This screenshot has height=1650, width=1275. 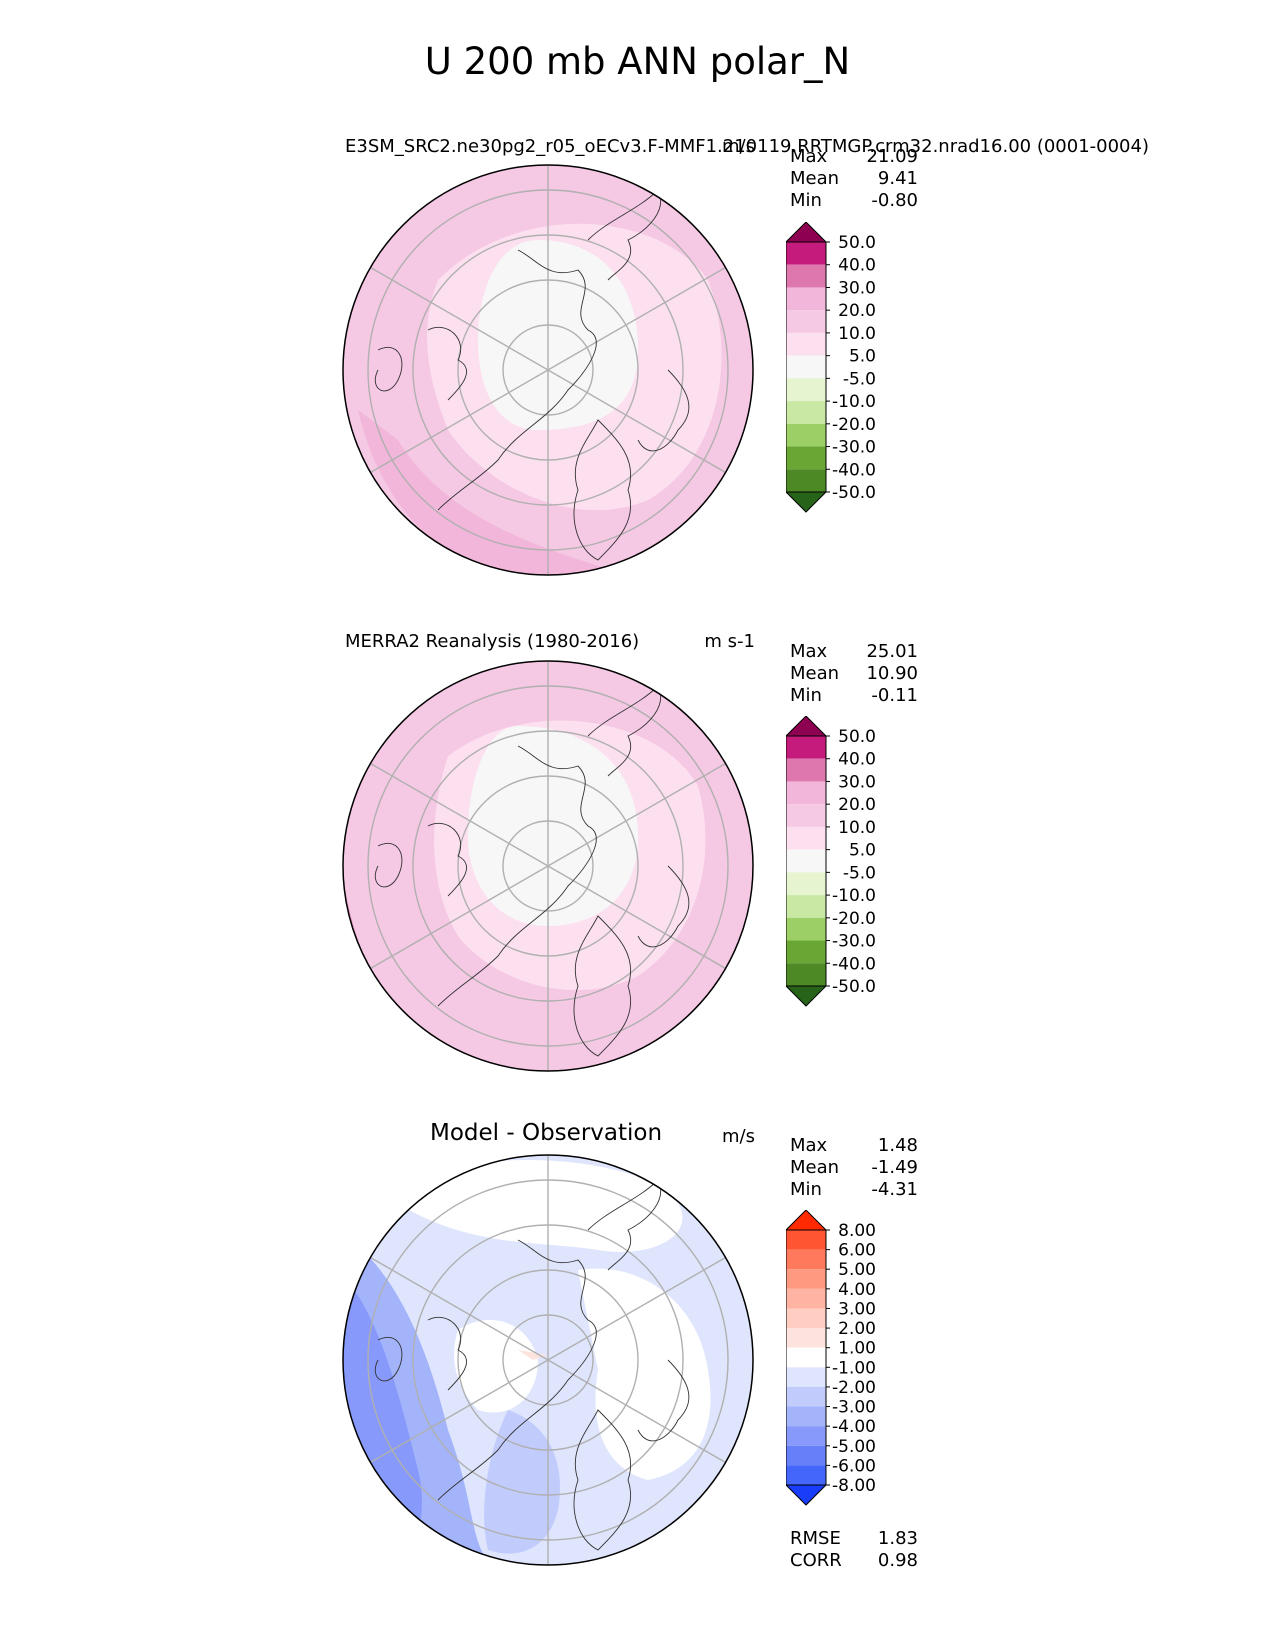 What do you see at coordinates (857, 1290) in the screenshot?
I see `colorbar-tick-label: 4.00` at bounding box center [857, 1290].